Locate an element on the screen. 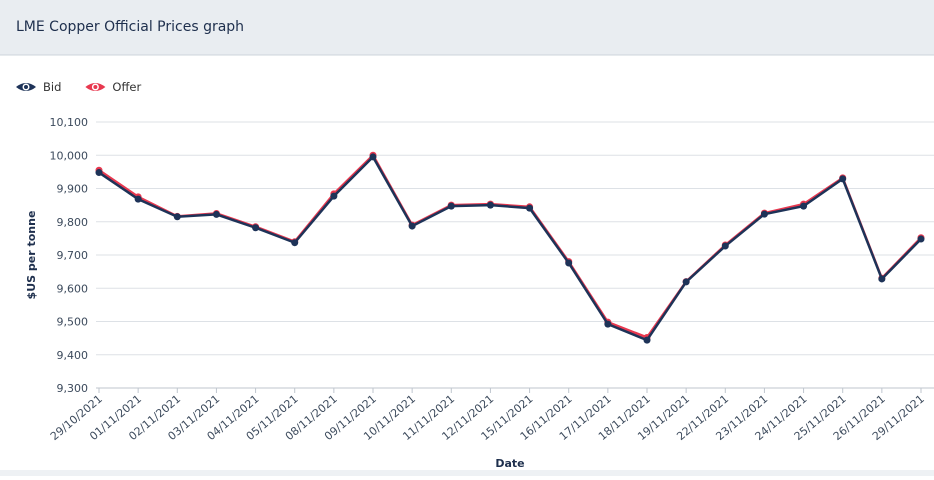 This screenshot has width=934, height=480. y-axis-title: $US per tonne is located at coordinates (31, 255).